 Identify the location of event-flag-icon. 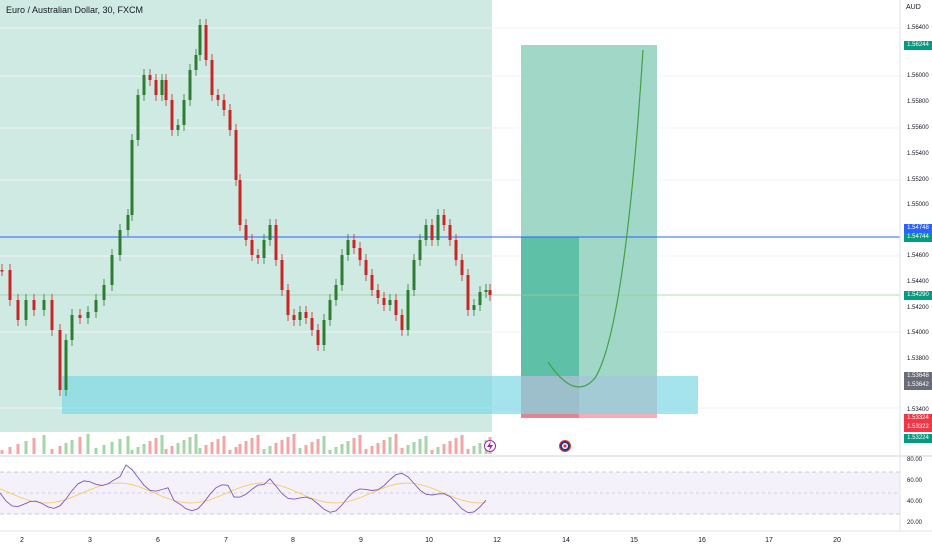
(565, 446).